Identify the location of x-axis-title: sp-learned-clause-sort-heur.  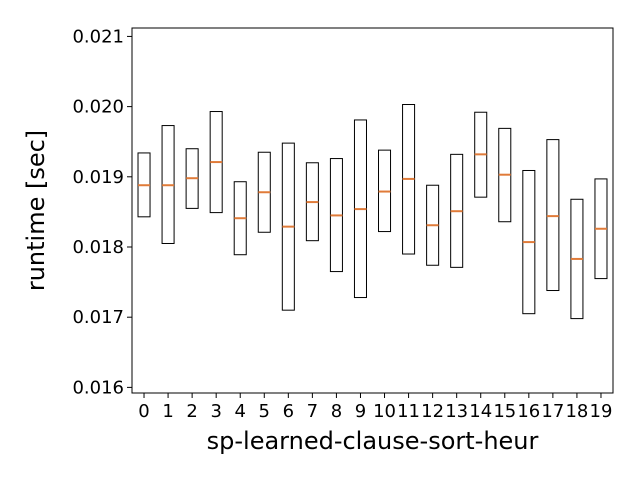
(373, 441).